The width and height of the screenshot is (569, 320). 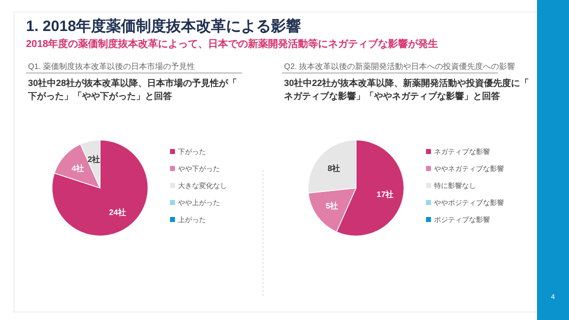 What do you see at coordinates (132, 89) in the screenshot?
I see `chart-subtitle: 30社中28社が抜本改革以降、日本市場の予見性が「下がった」「やや下がった」と回答` at bounding box center [132, 89].